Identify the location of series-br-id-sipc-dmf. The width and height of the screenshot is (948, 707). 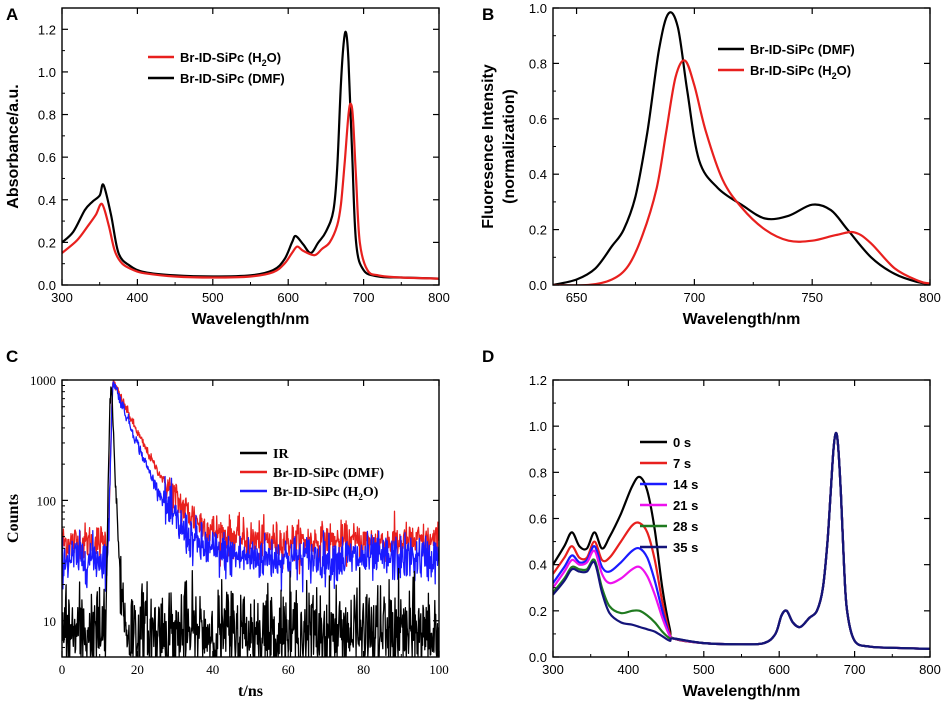
(250, 155).